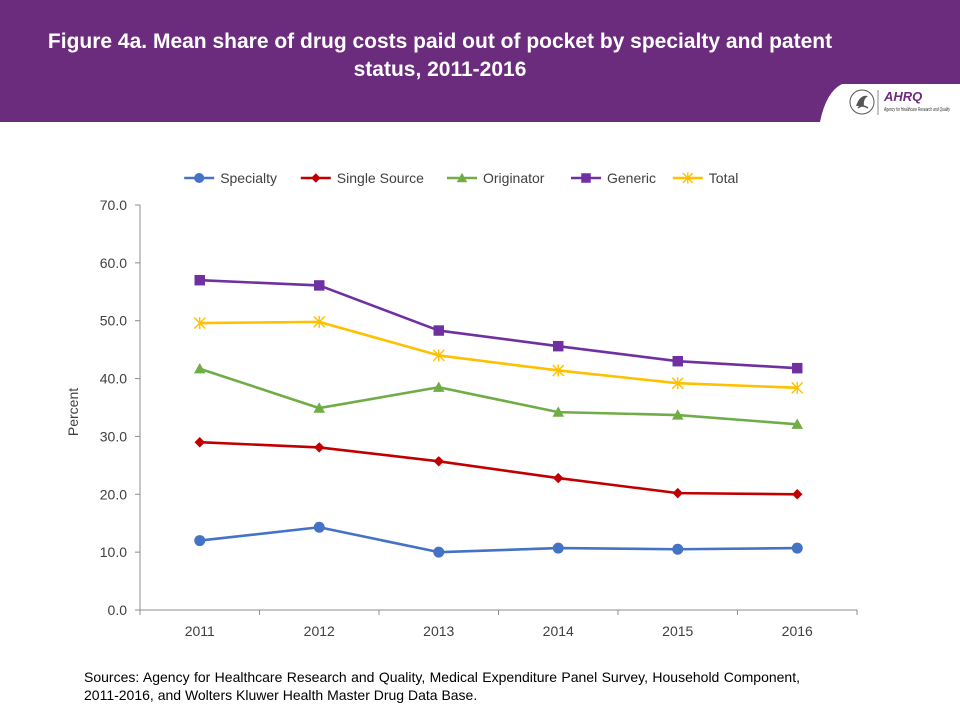  Describe the element at coordinates (113, 321) in the screenshot. I see `y-tick-label: 50.0` at that location.